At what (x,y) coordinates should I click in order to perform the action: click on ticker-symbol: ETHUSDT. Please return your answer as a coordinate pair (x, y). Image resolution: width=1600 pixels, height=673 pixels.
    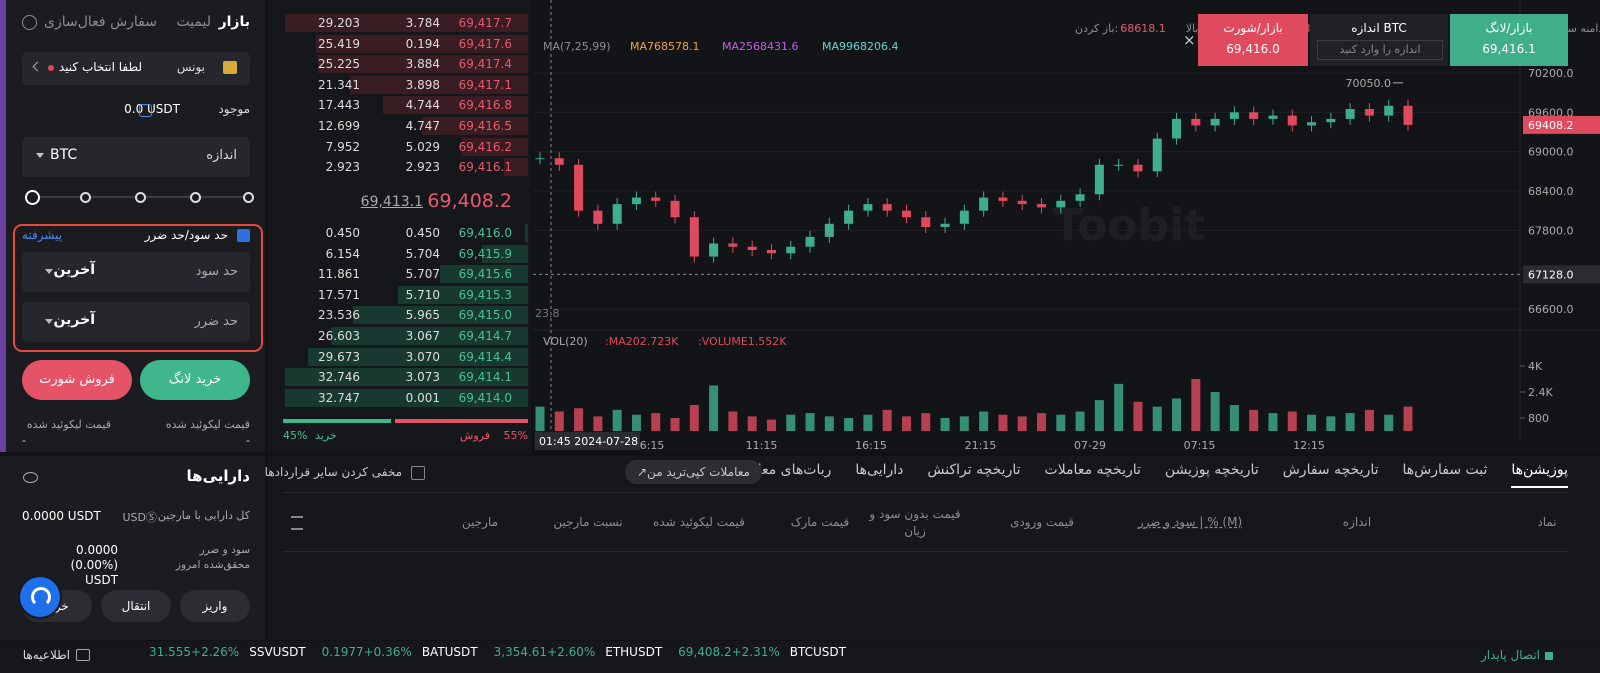
    Looking at the image, I should click on (634, 652).